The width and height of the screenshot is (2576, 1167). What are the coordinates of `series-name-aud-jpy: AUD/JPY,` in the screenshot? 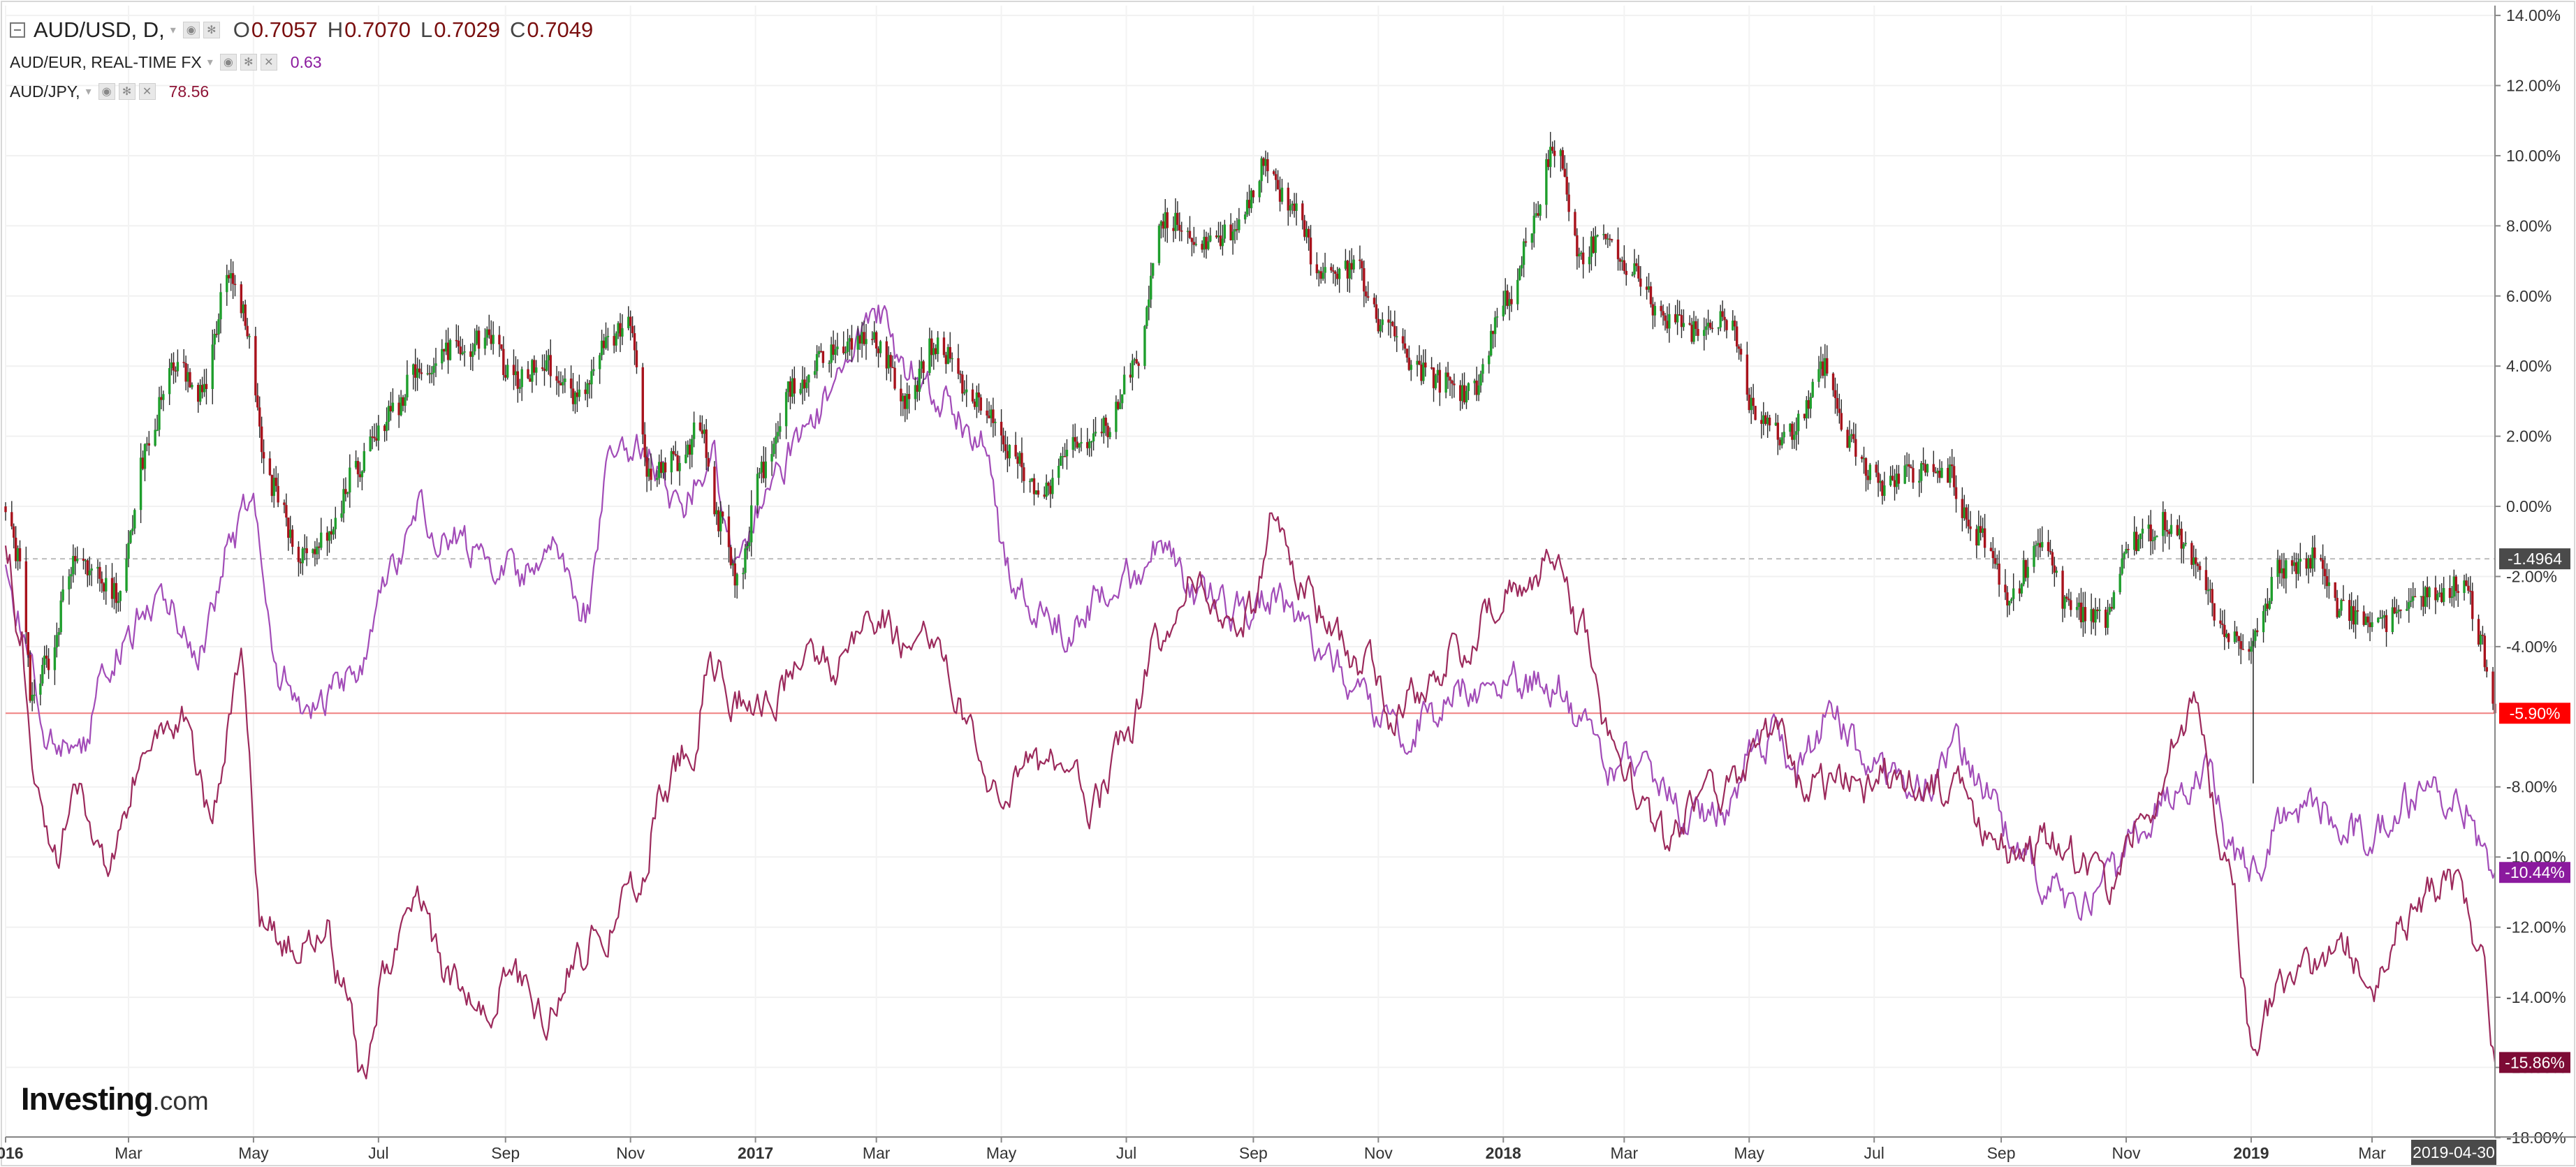 It's located at (45, 91).